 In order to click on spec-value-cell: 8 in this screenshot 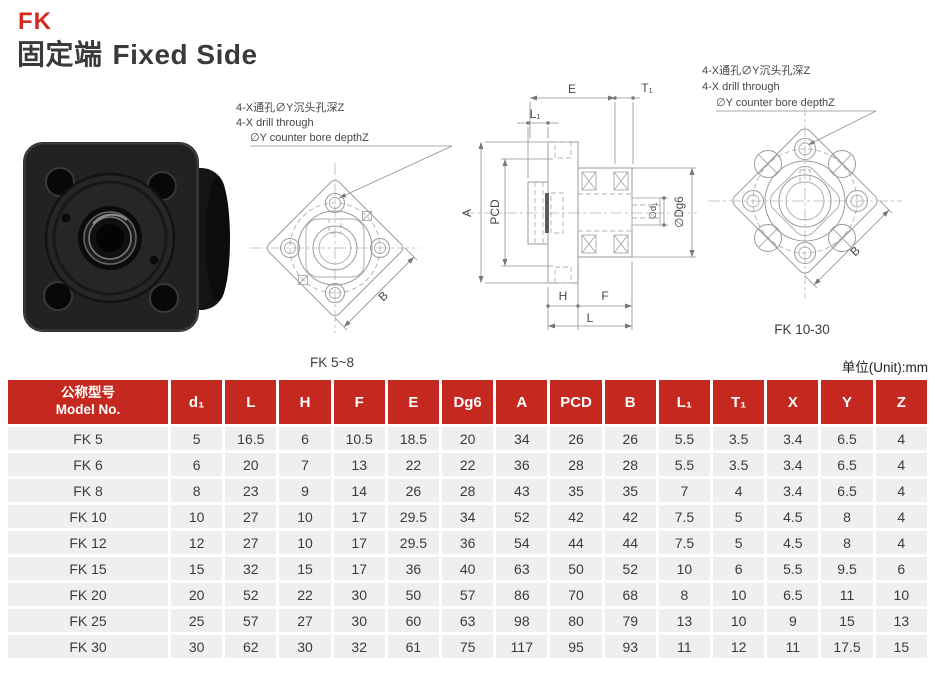, I will do `click(847, 542)`.